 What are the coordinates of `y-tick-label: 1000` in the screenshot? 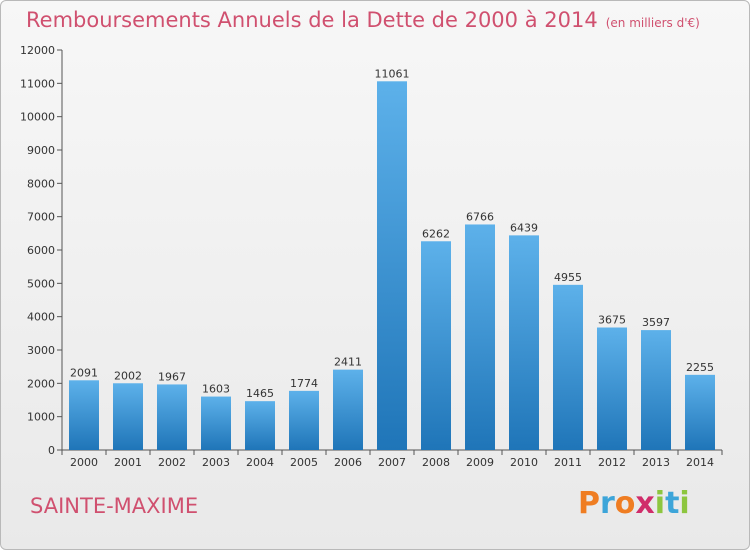 It's located at (41, 417).